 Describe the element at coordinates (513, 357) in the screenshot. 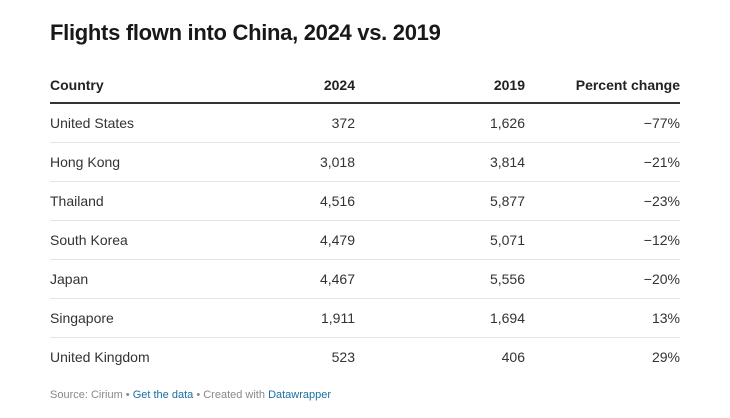

I see `cell-2019: 406` at that location.